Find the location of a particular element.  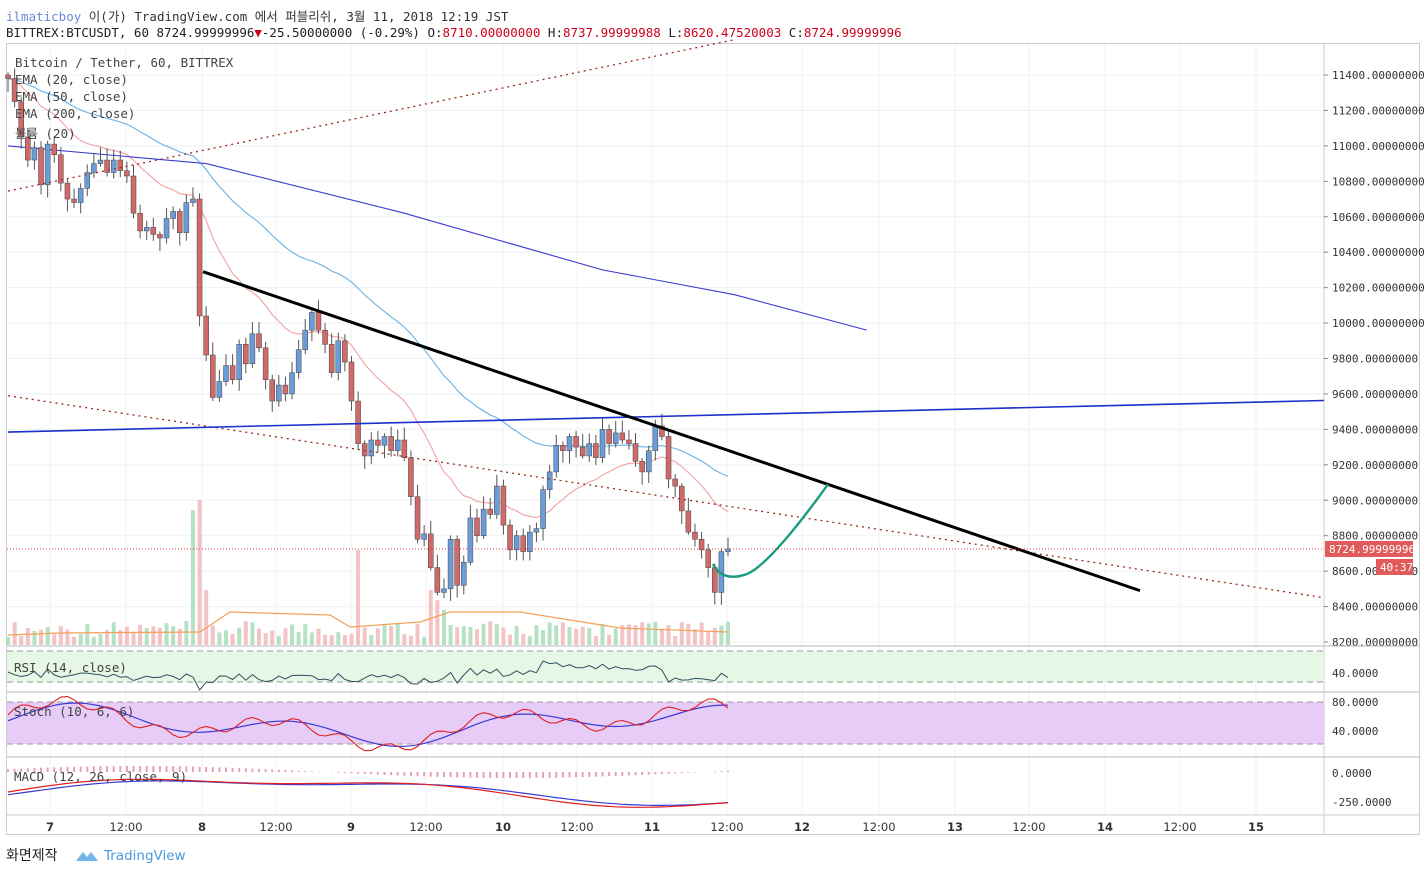

author-link: ilmaticboy is located at coordinates (44, 16).